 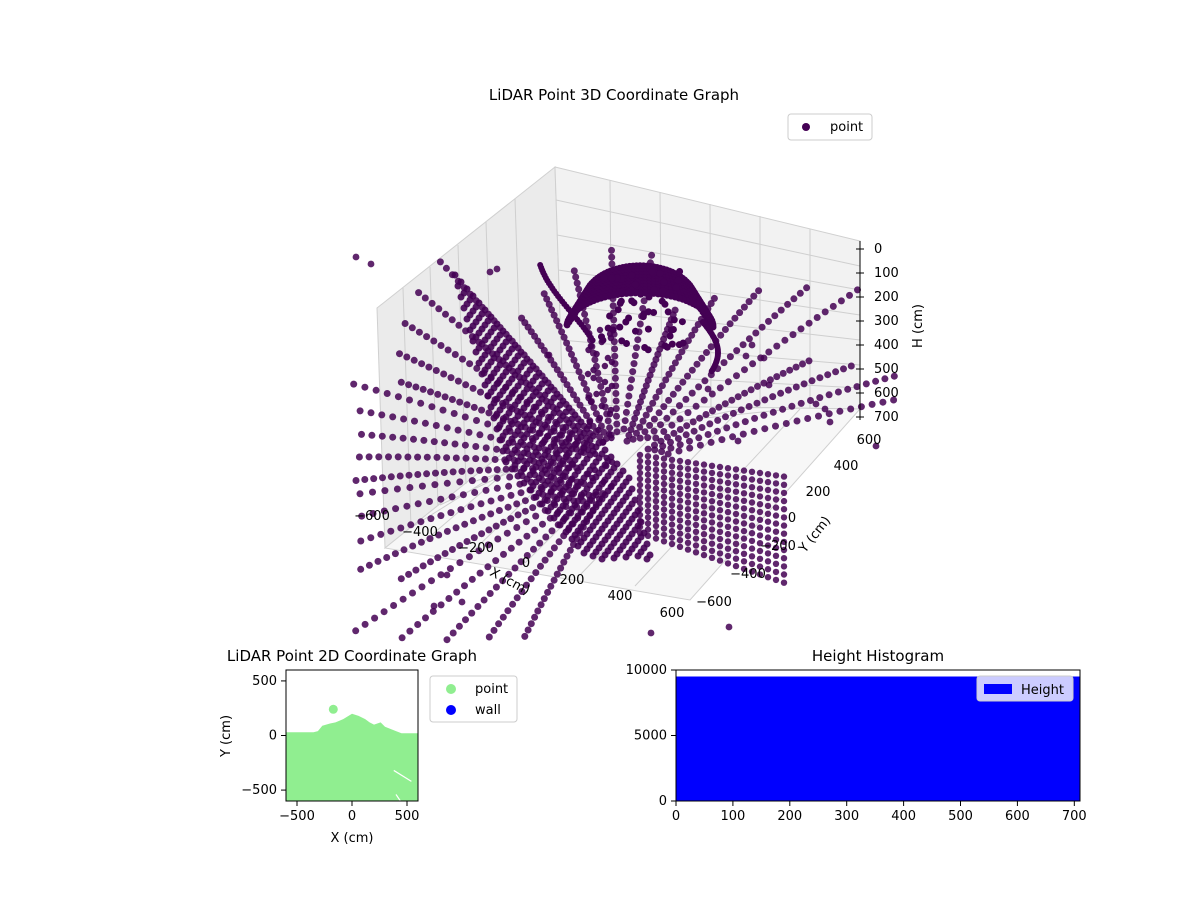 I want to click on z-axis-label: H (cm), so click(x=918, y=326).